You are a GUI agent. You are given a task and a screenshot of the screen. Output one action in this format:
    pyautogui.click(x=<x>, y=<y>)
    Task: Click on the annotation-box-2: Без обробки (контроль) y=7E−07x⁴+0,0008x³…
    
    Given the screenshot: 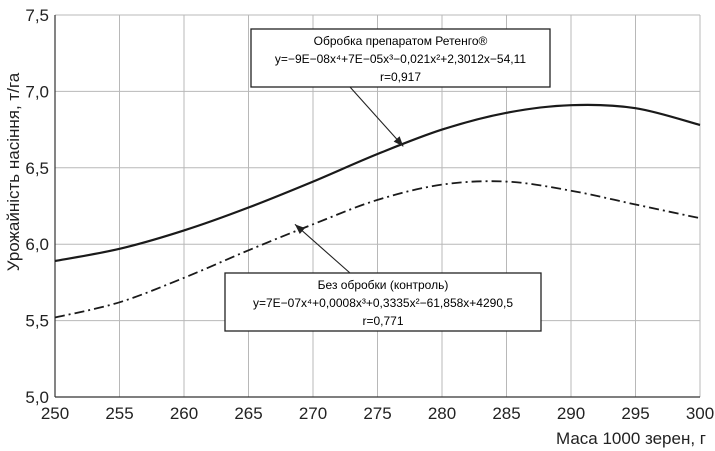 What is the action you would take?
    pyautogui.click(x=383, y=277)
    